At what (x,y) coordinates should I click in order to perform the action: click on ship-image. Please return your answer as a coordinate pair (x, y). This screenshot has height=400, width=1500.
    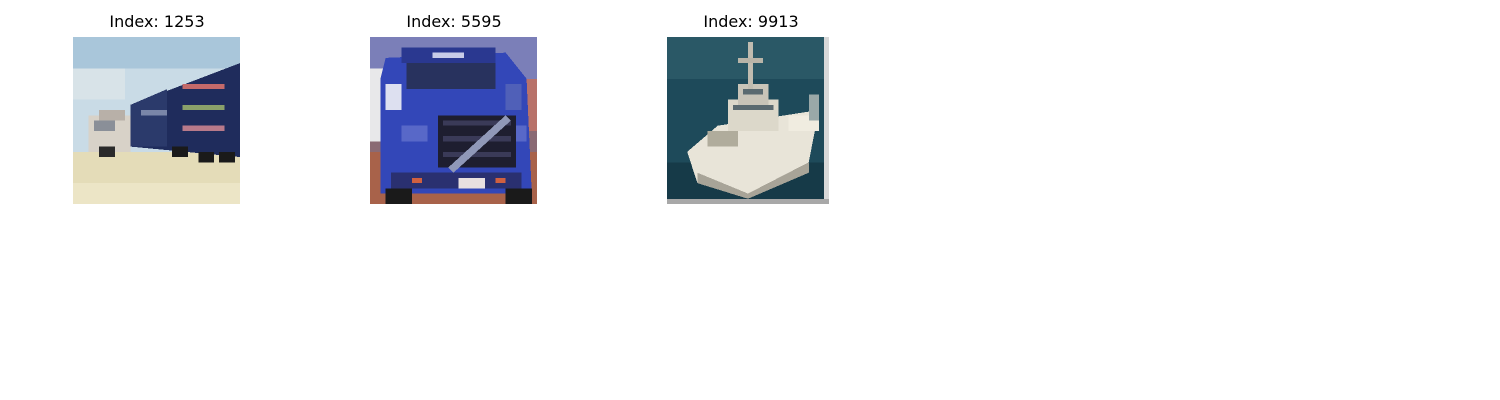
    Looking at the image, I should click on (748, 120).